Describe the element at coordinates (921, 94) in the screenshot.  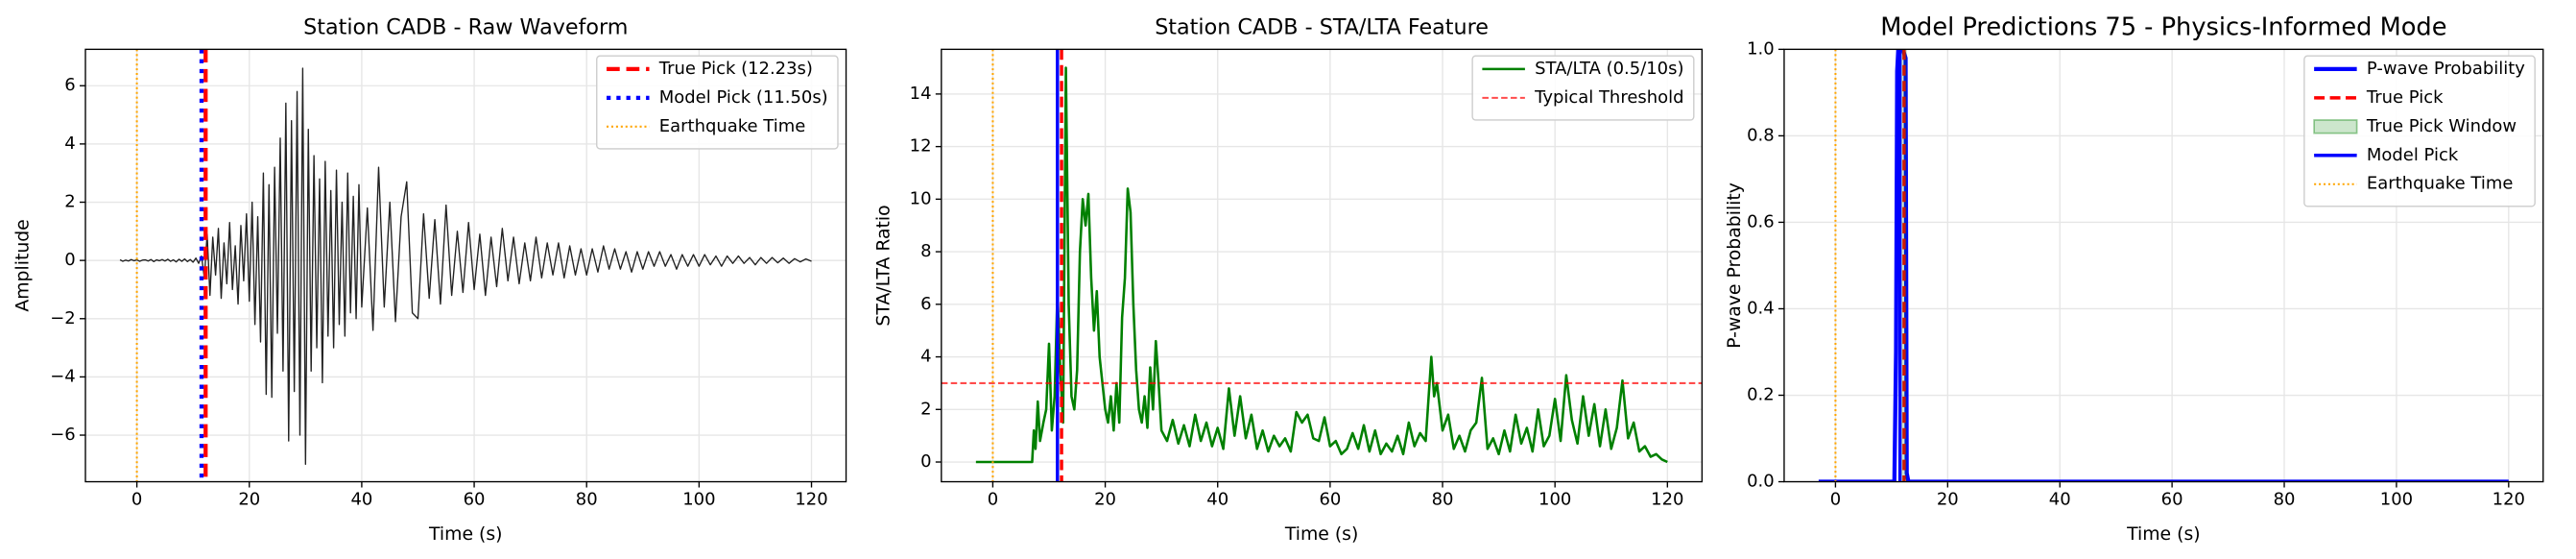
I see `y-tick-label: 14` at that location.